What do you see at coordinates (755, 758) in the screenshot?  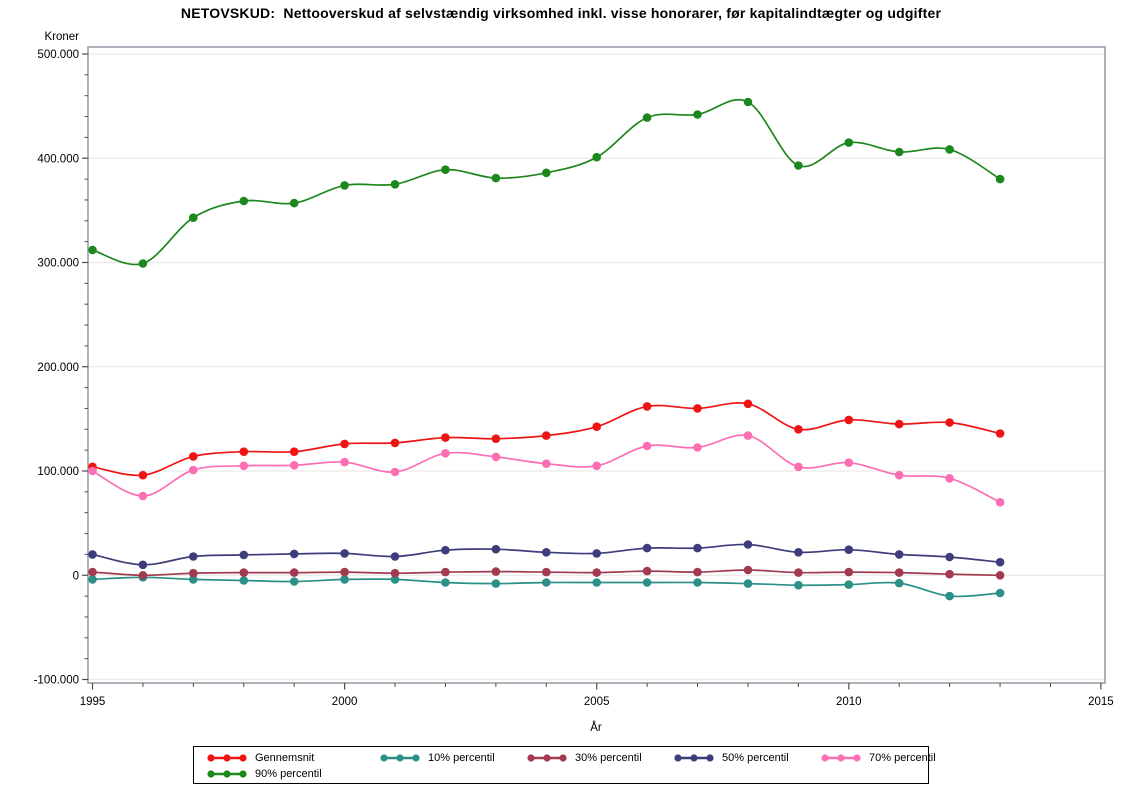 I see `legend-label: 50% percentil` at bounding box center [755, 758].